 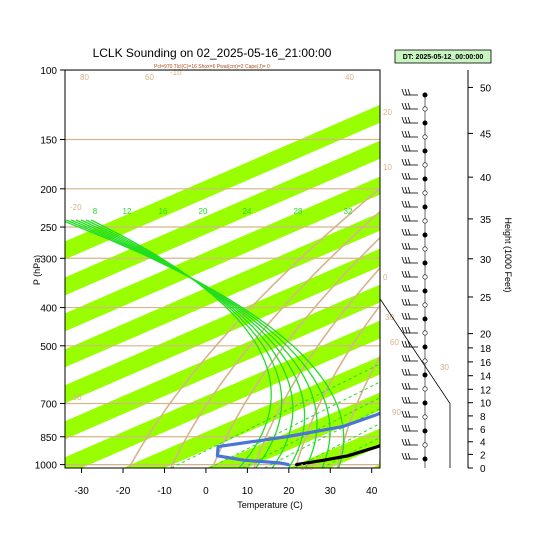 I want to click on y-tick-label: 100, so click(x=48, y=71).